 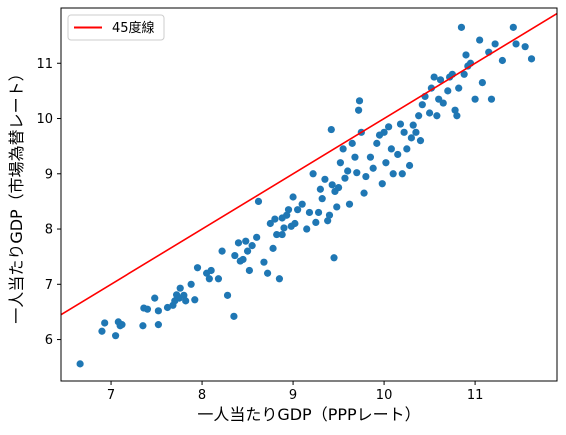 I want to click on y-tick-label-9: 9, so click(x=49, y=174).